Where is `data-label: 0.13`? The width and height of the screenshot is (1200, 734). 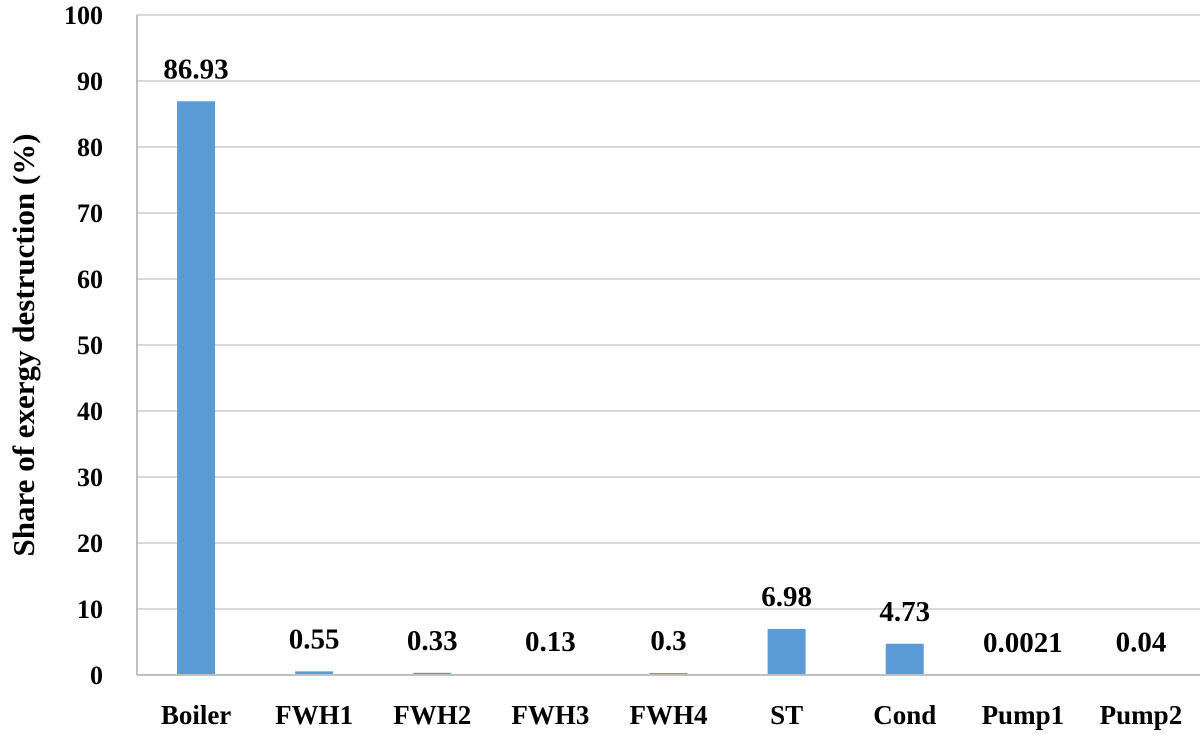 data-label: 0.13 is located at coordinates (550, 642).